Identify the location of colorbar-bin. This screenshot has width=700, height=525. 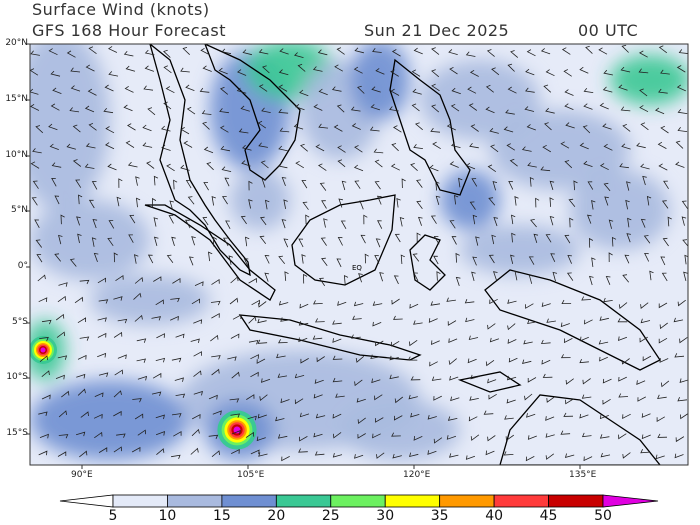
(412, 501).